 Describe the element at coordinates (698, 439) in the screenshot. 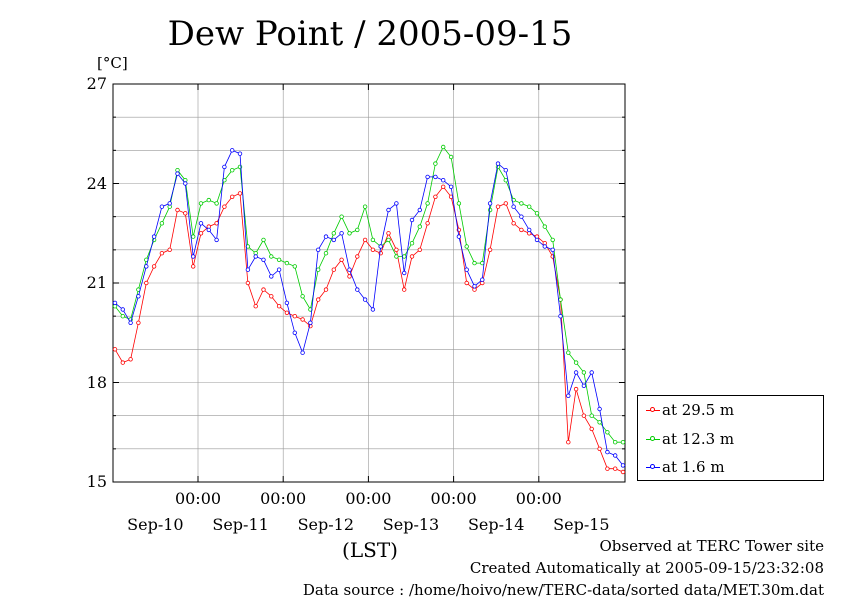

I see `legend-label: at 12.3 m` at that location.